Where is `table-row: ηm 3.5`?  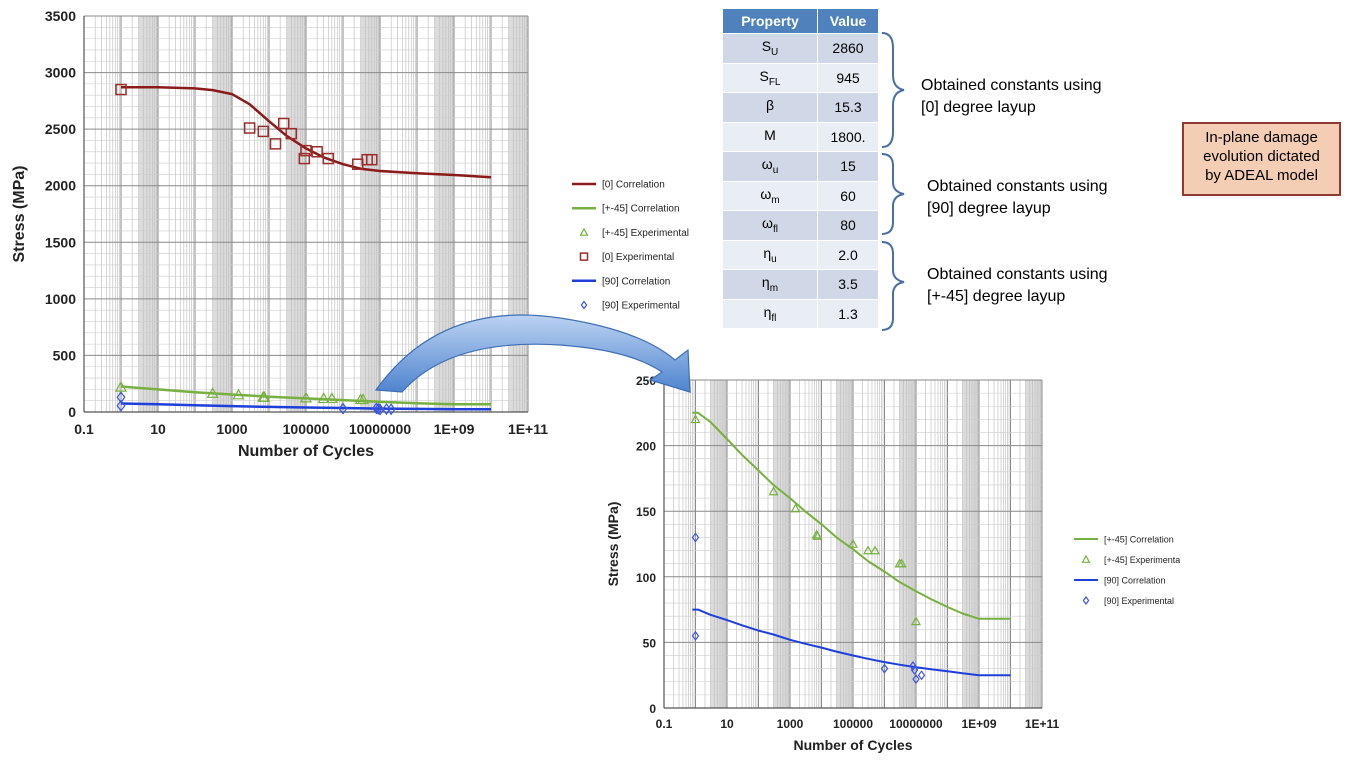
table-row: ηm 3.5 is located at coordinates (800, 284).